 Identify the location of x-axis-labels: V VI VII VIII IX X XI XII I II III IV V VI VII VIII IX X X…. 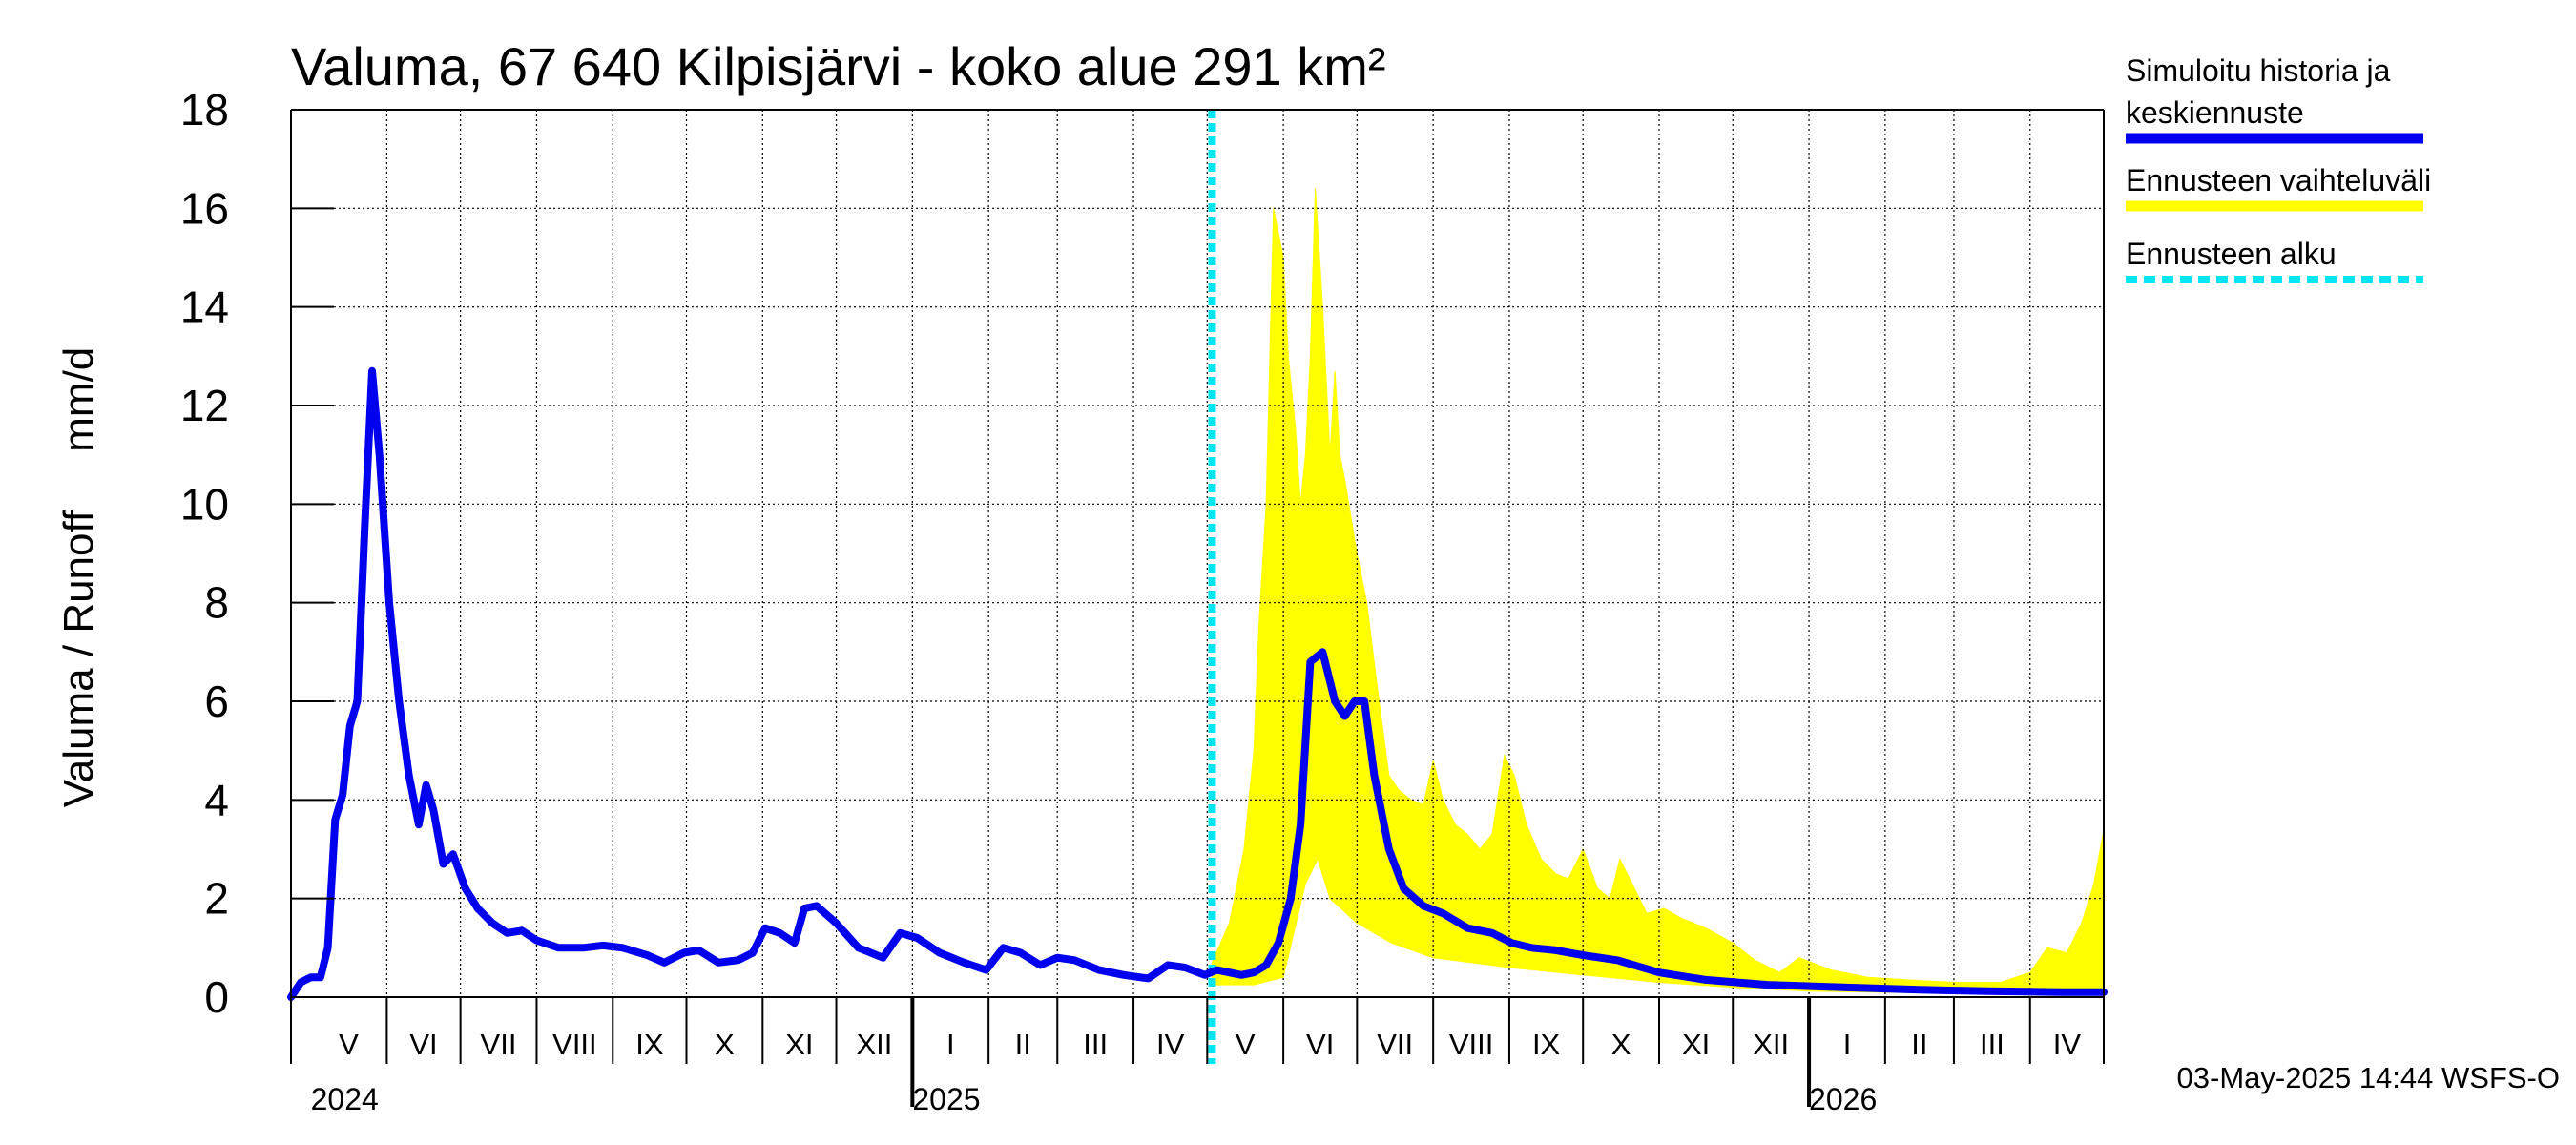
(1196, 1056).